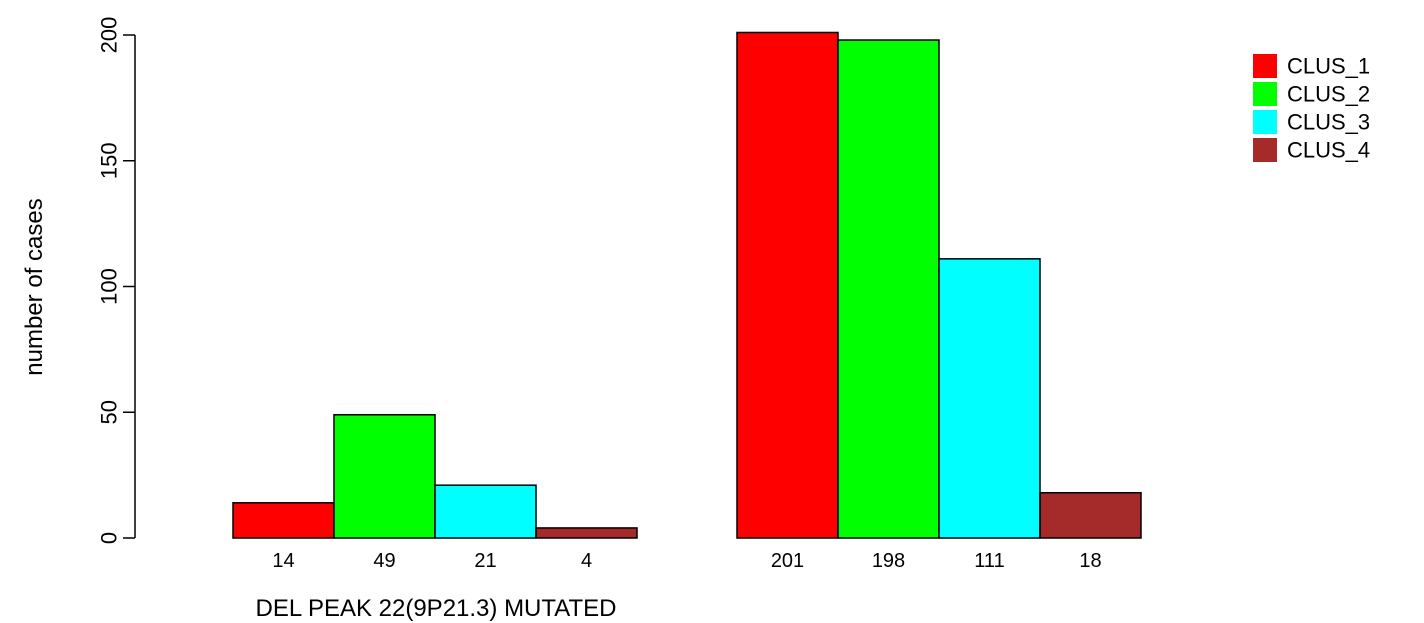  I want to click on y-axis: 0 50 100 150 200, so click(116, 280).